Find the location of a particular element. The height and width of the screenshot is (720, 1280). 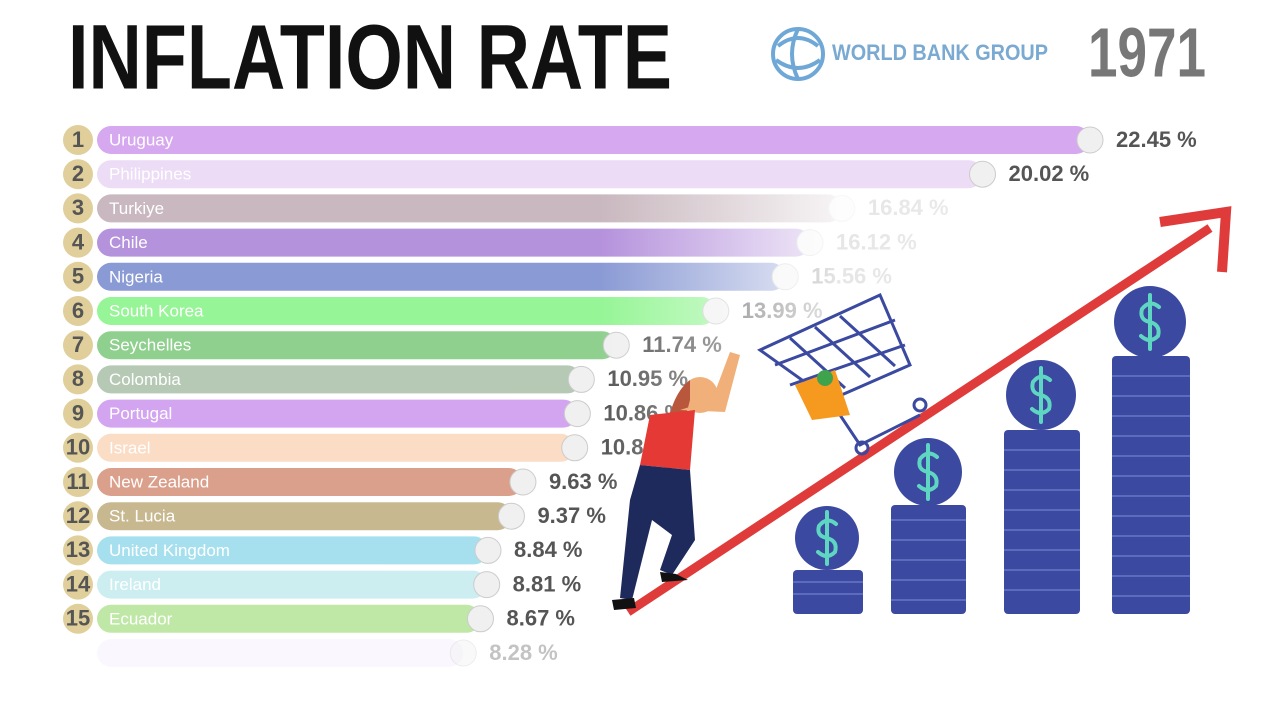

rank: 5 is located at coordinates (78, 276).